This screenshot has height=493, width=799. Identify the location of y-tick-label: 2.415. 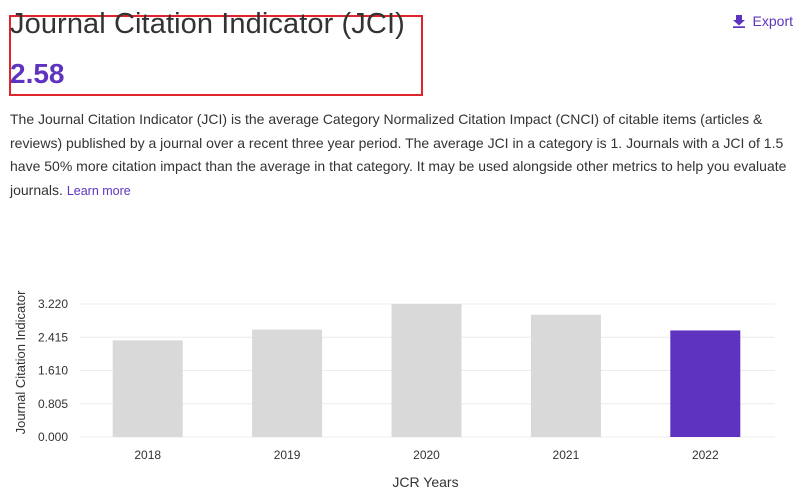
(53, 337).